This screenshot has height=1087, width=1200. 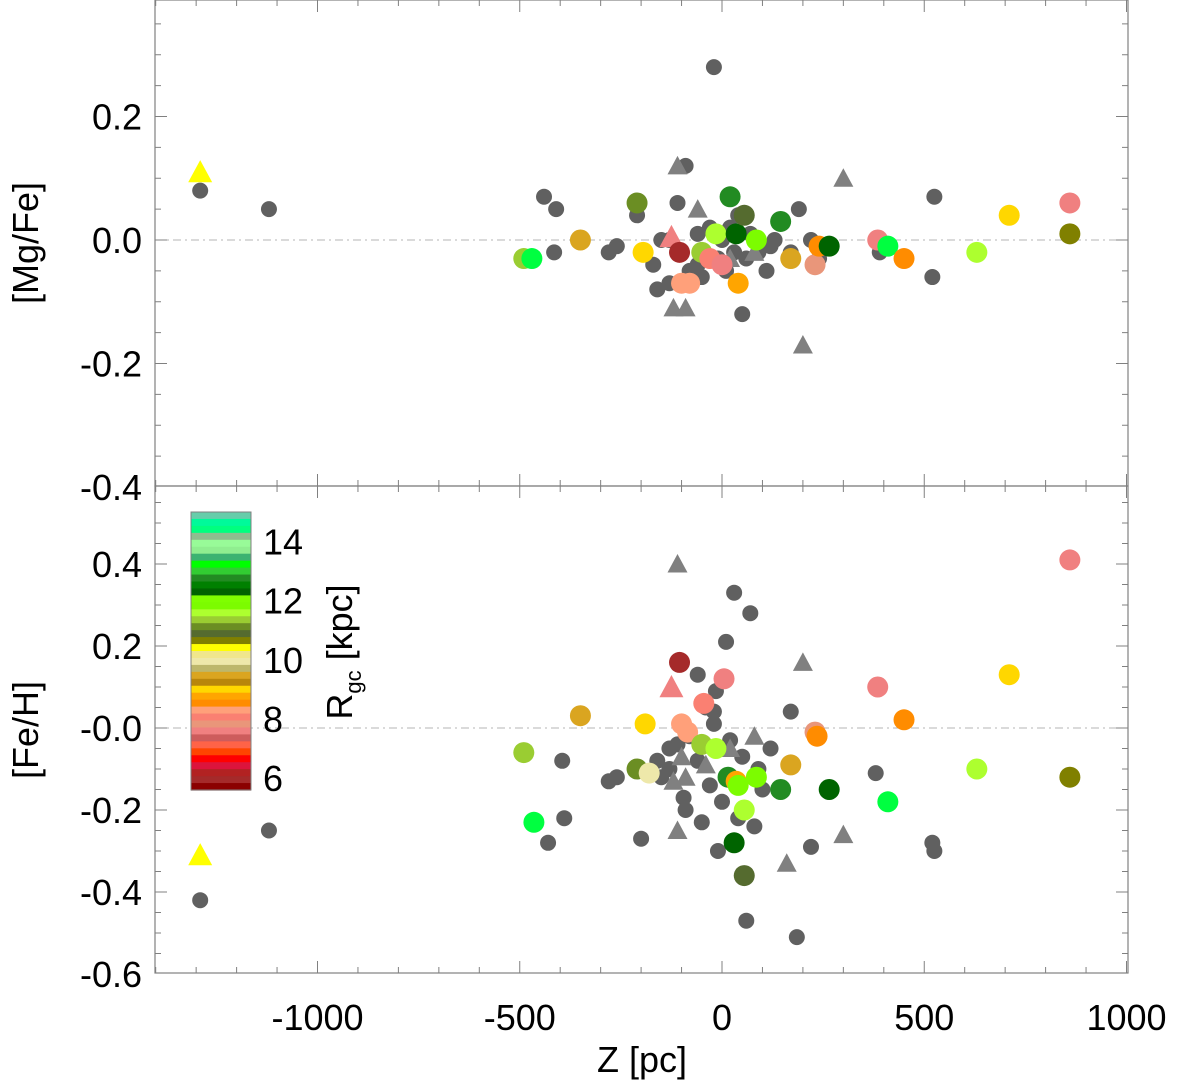 What do you see at coordinates (283, 601) in the screenshot?
I see `colorbar-tick-label: 12` at bounding box center [283, 601].